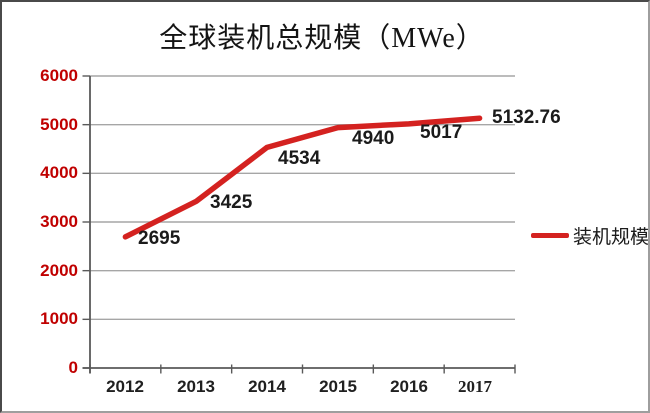  What do you see at coordinates (59, 221) in the screenshot?
I see `y-axis-tick-label: 3000` at bounding box center [59, 221].